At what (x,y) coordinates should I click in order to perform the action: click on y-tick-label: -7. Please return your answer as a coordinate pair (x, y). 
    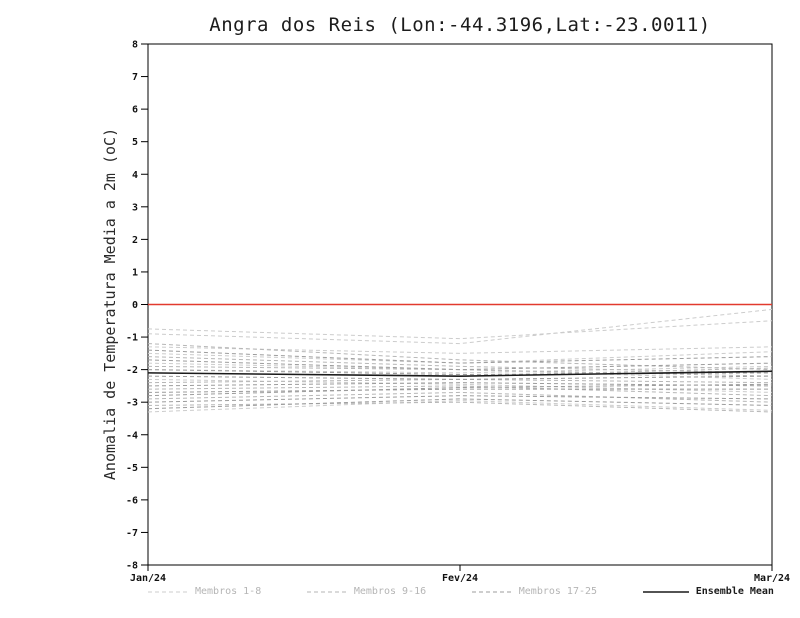
    Looking at the image, I should click on (132, 533).